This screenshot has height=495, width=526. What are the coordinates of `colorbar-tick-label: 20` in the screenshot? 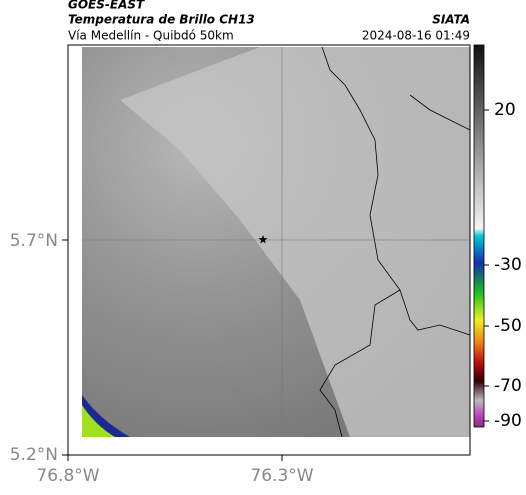 It's located at (505, 110).